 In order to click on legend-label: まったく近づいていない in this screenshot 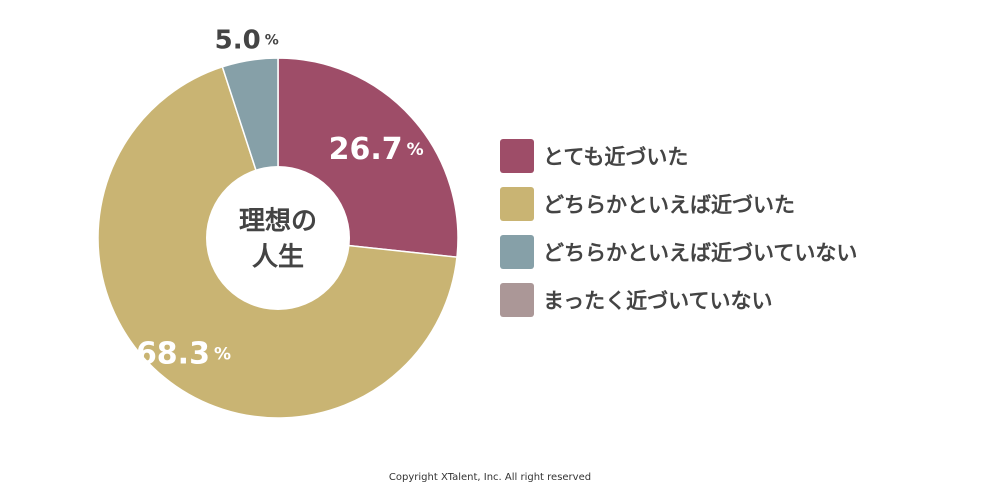, I will do `click(658, 301)`.